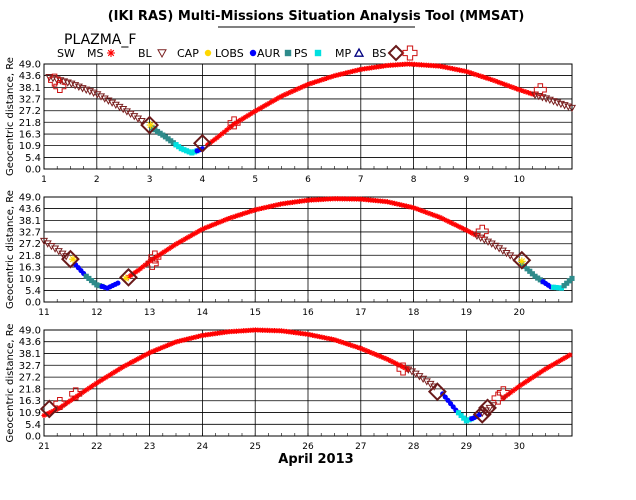 The image size is (636, 500). What do you see at coordinates (288, 53) in the screenshot?
I see `legend-symbol-square` at bounding box center [288, 53].